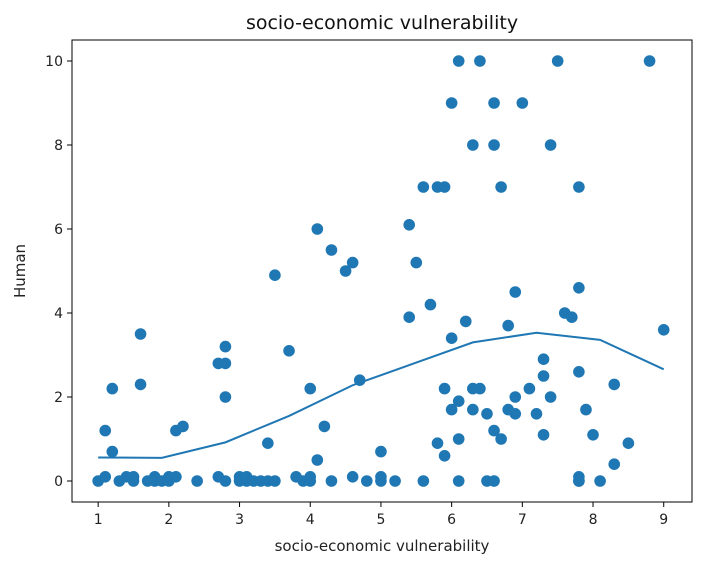  What do you see at coordinates (168, 520) in the screenshot?
I see `x-tick-label: 2` at bounding box center [168, 520].